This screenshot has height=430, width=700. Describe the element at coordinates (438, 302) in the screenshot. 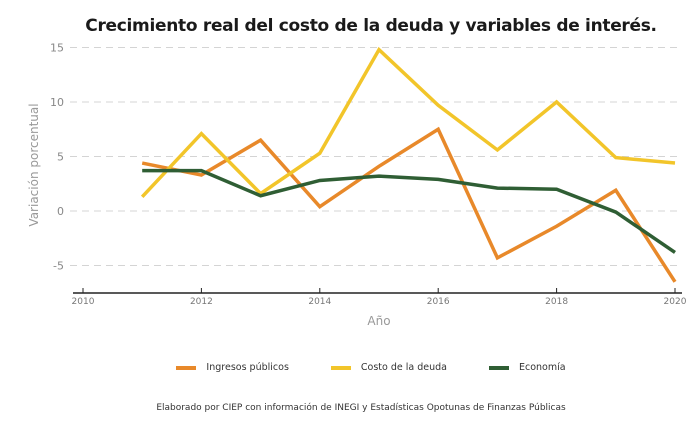

I see `x-tick-label: 2016` at that location.